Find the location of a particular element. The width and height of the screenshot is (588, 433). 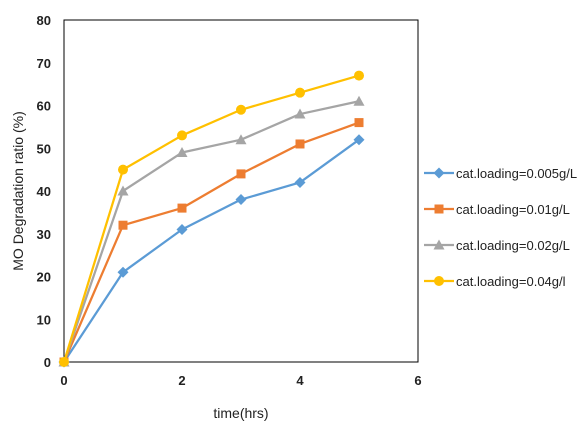

y-tick-label: 80 is located at coordinates (44, 20).